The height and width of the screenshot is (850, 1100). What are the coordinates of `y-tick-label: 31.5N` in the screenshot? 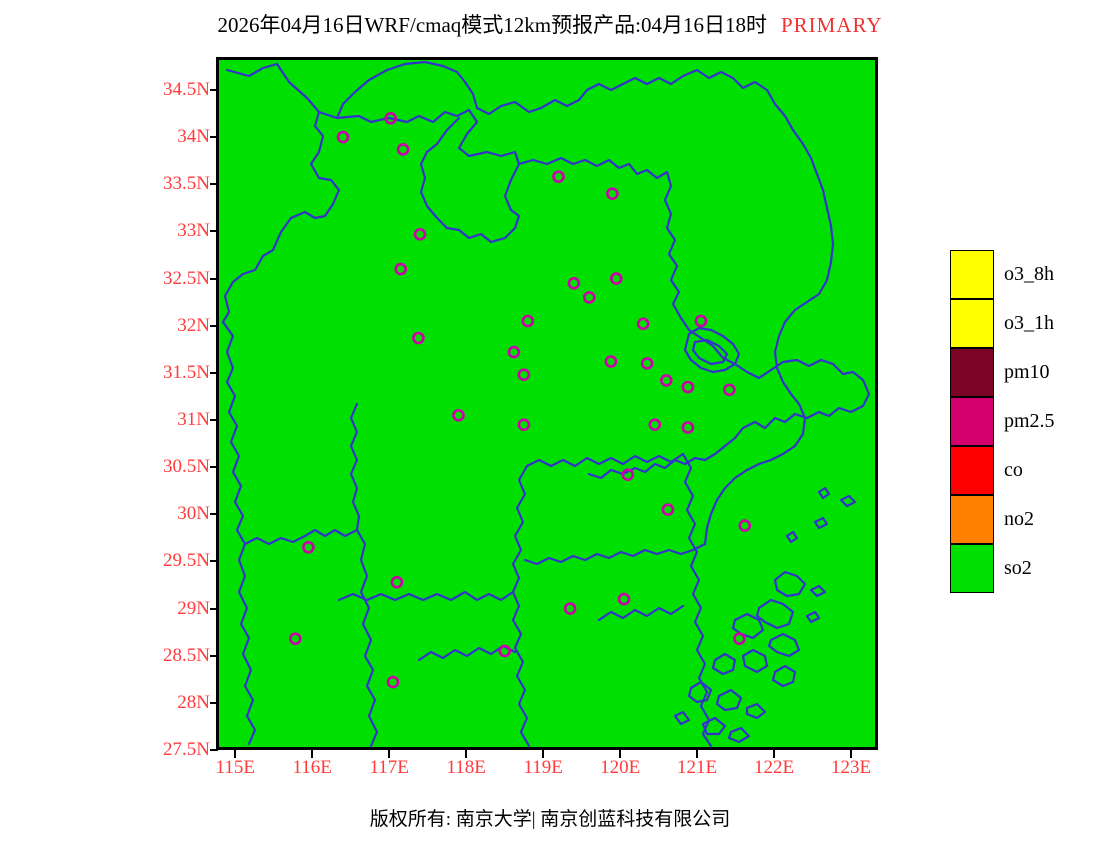 It's located at (186, 372).